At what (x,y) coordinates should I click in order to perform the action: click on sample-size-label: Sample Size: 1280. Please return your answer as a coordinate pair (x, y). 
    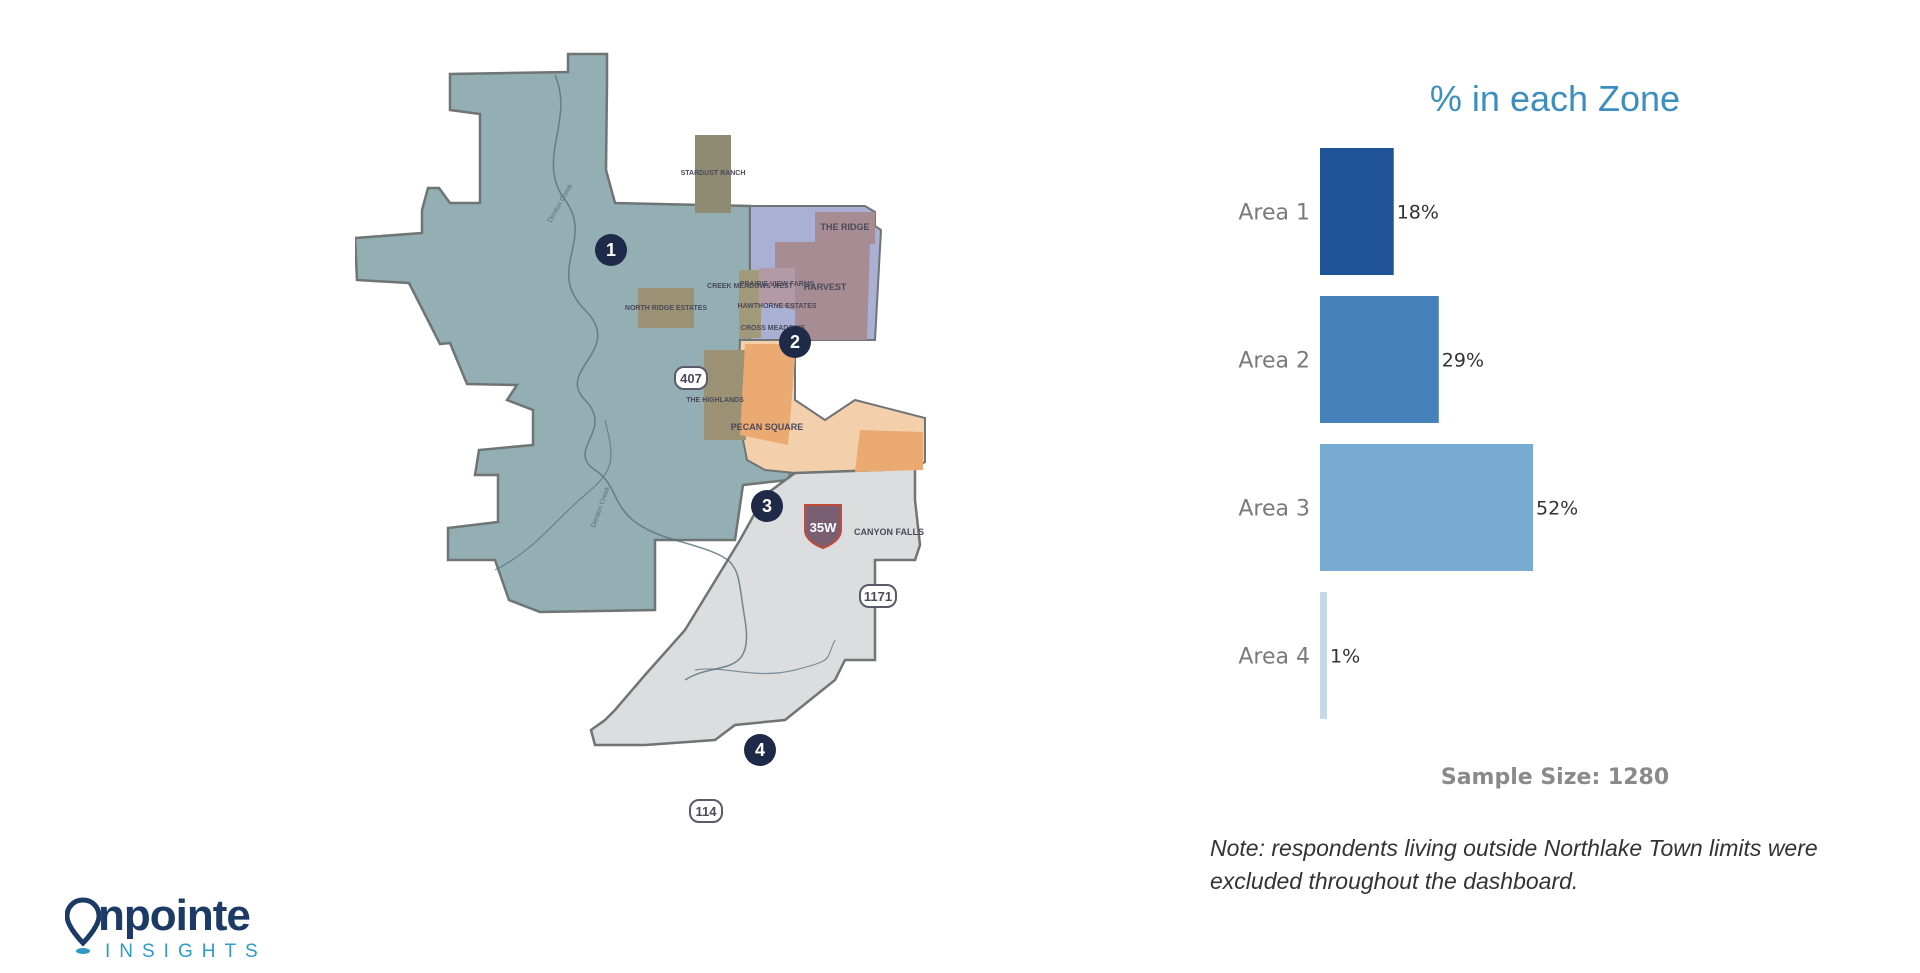
    Looking at the image, I should click on (1555, 777).